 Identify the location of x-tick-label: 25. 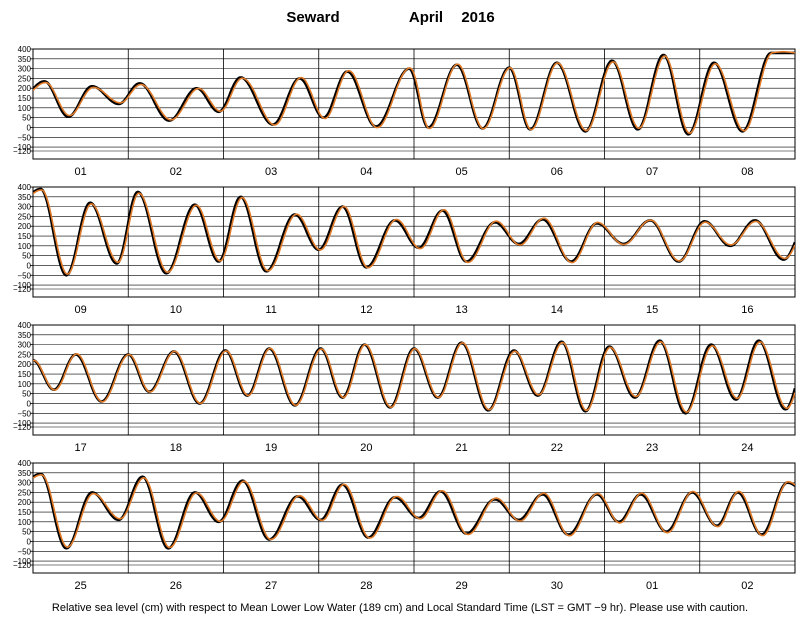
(81, 586).